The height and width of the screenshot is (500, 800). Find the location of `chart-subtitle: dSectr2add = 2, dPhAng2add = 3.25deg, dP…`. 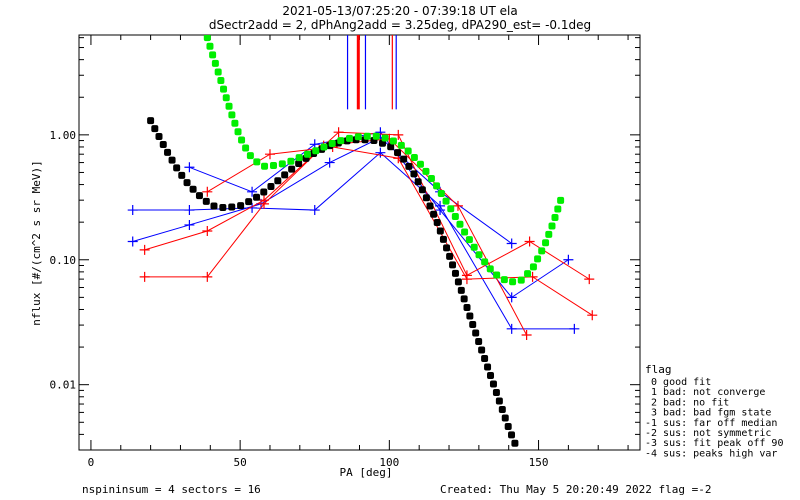

chart-subtitle: dSectr2add = 2, dPhAng2add = 3.25deg, dP… is located at coordinates (400, 25).